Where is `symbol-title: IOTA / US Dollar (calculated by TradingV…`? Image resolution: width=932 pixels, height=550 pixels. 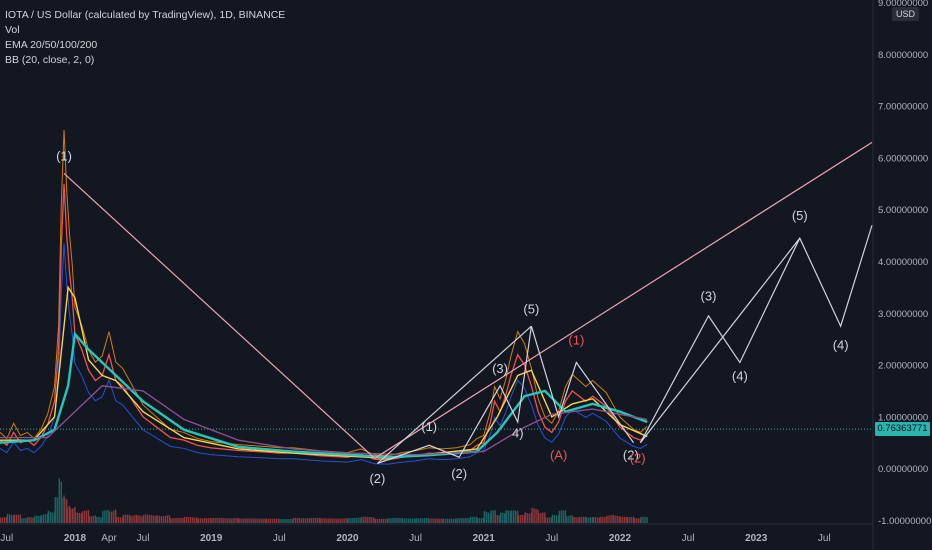 symbol-title: IOTA / US Dollar (calculated by TradingV… is located at coordinates (145, 15).